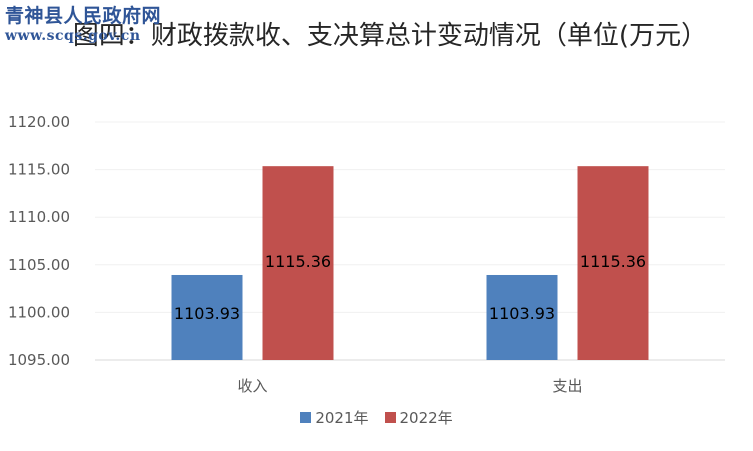  I want to click on site-watermark: 青神县人民政府网 www.scqs.gov.cn, so click(83, 26).